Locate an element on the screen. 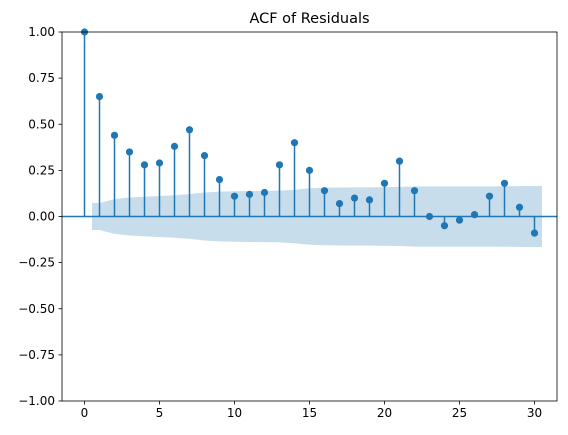 This screenshot has width=568, height=435. x-tick-label: 30 is located at coordinates (534, 413).